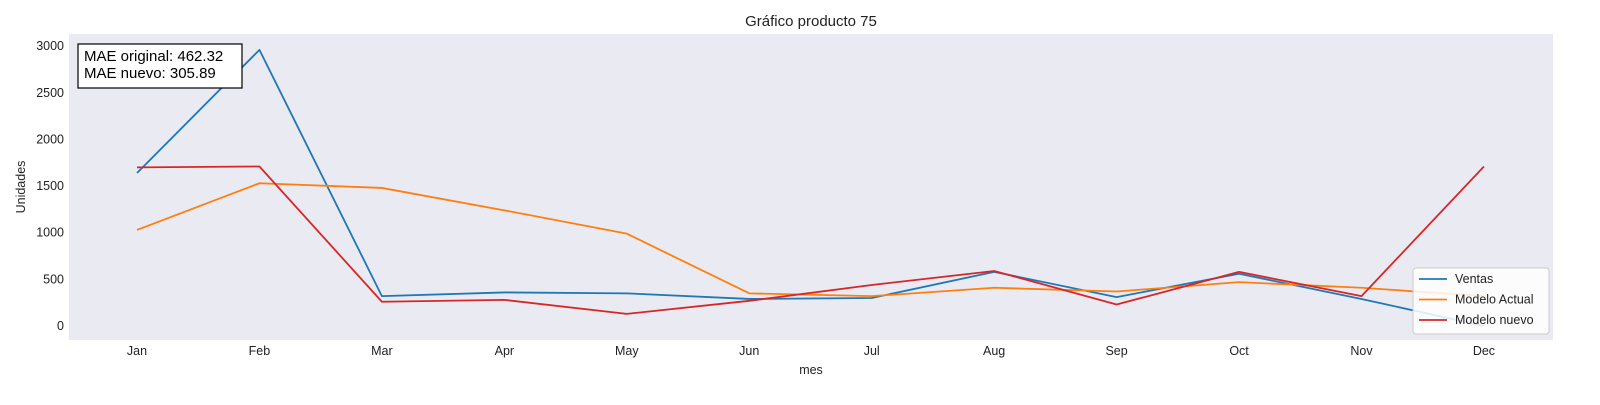 This screenshot has width=1600, height=405. I want to click on y-tick-label: 2500, so click(50, 93).